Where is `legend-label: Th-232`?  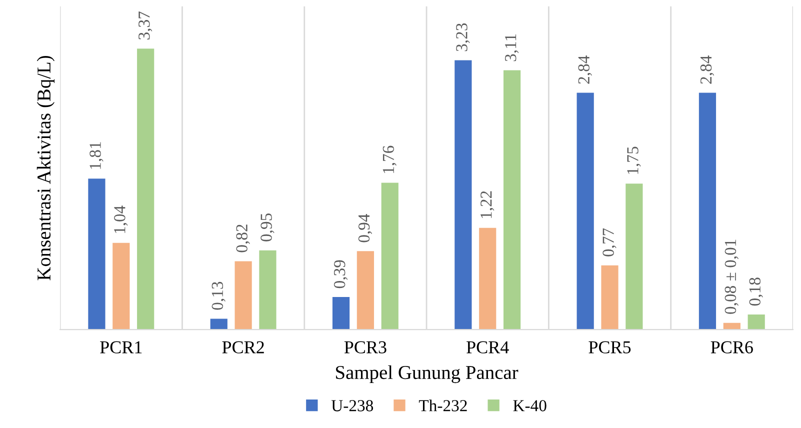 legend-label: Th-232 is located at coordinates (442, 406).